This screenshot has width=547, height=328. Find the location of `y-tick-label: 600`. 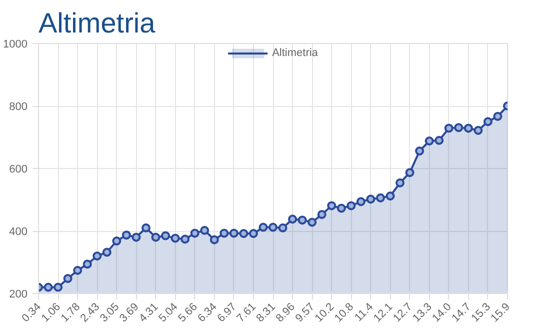

y-tick-label: 600 is located at coordinates (18, 170).